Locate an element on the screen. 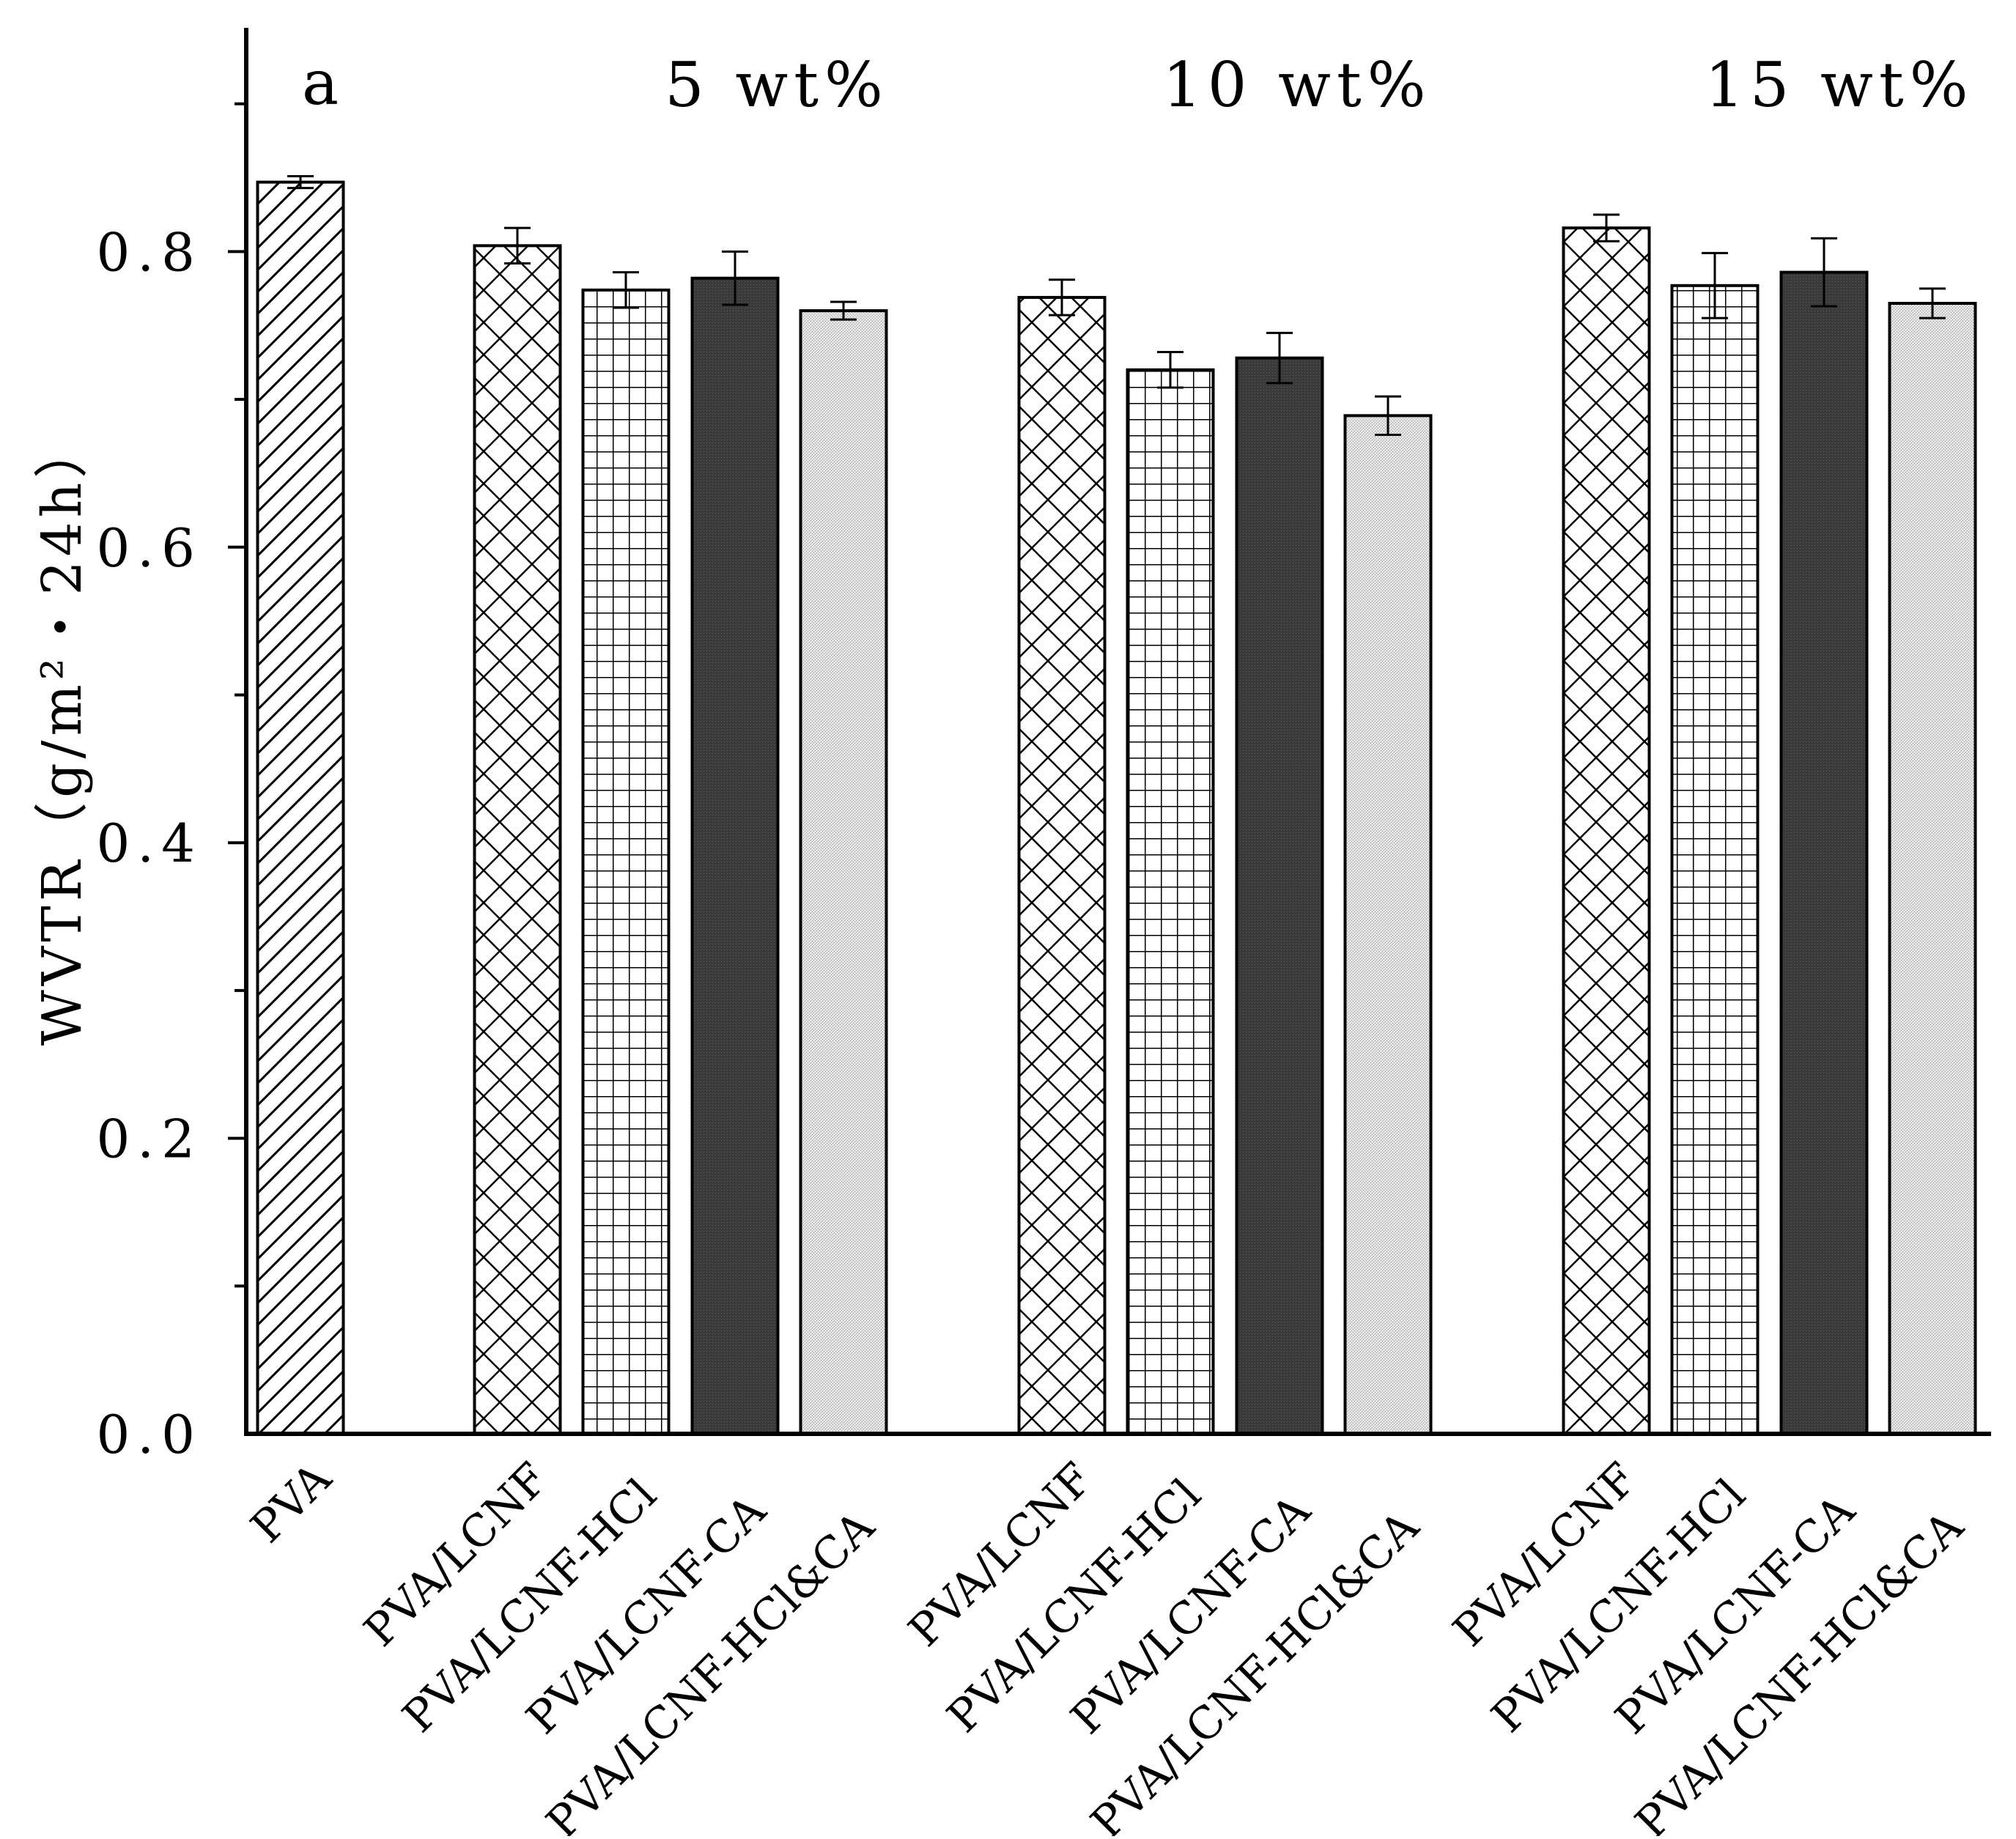  bar-15wt-pva-lcnf-hcl is located at coordinates (1715, 859).